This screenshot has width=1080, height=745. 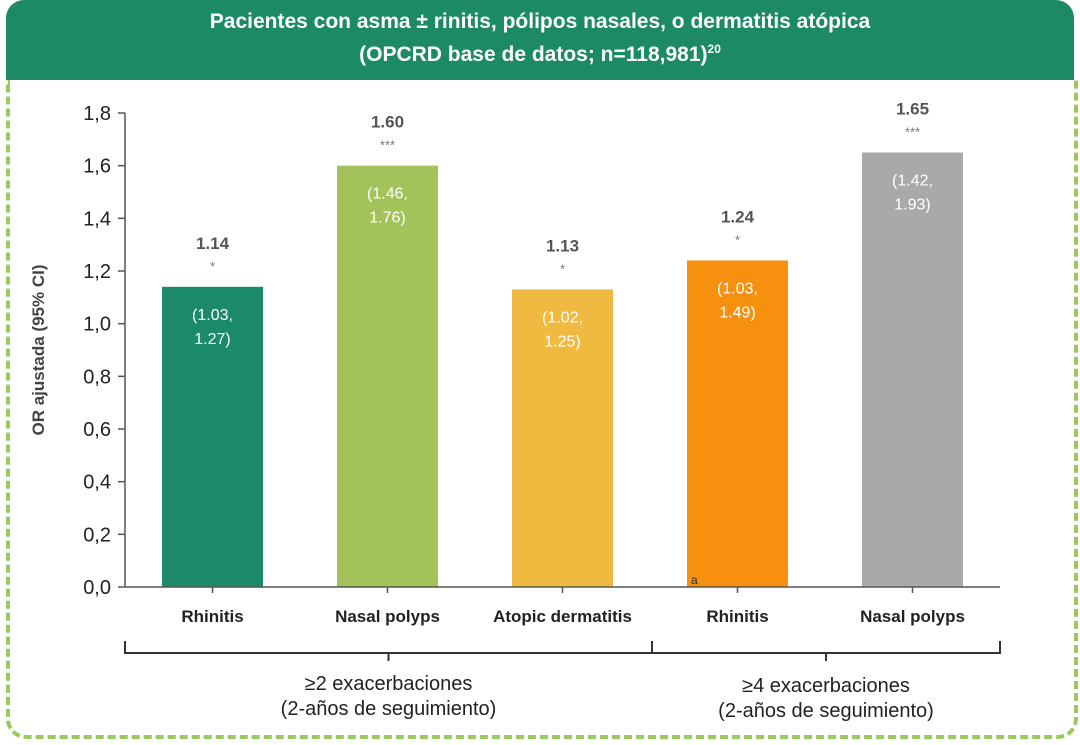 I want to click on ci-label-line1: (1.42,, so click(x=912, y=181).